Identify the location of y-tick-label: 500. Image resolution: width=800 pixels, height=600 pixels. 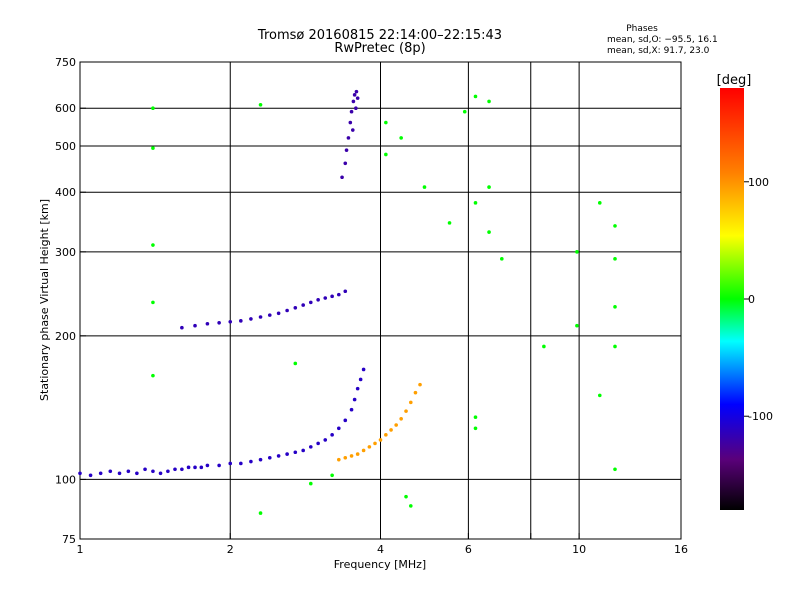
(65, 146).